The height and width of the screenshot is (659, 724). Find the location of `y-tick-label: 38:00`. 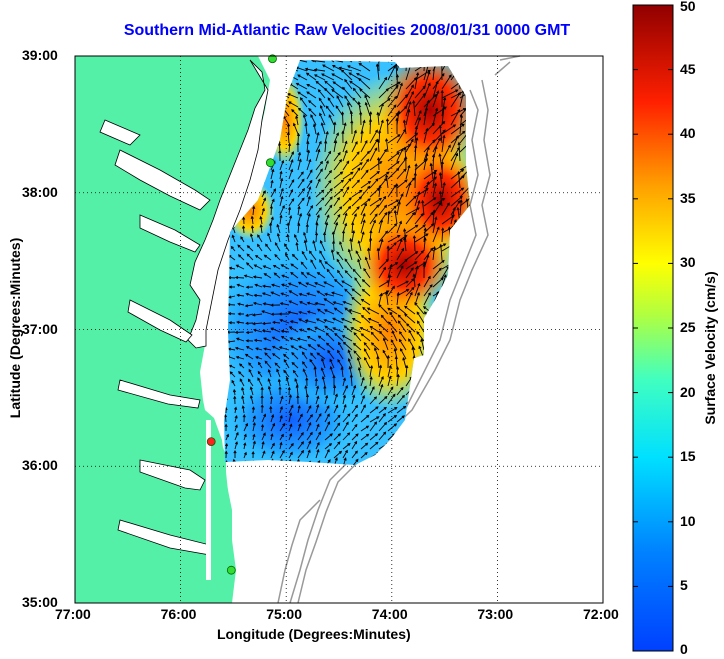

y-tick-label: 38:00 is located at coordinates (40, 191).